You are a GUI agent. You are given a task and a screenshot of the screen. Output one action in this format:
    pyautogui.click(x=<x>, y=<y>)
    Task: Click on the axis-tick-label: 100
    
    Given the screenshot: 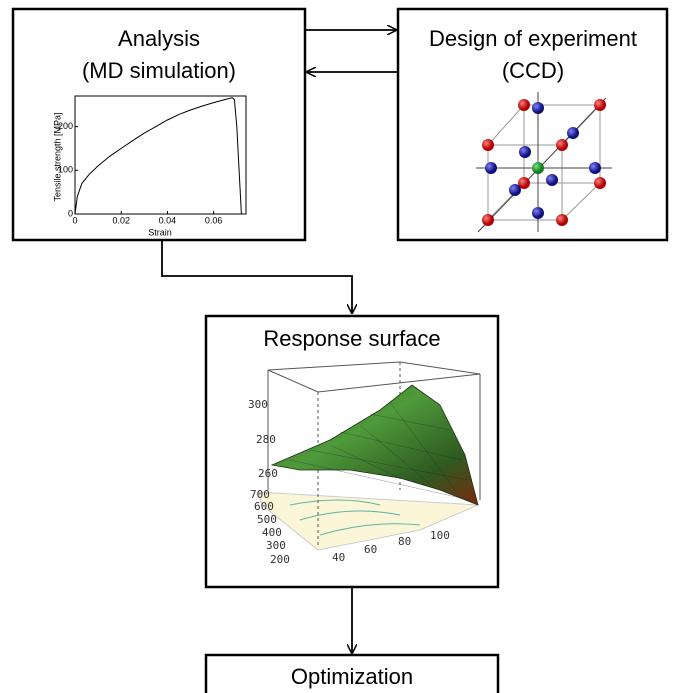 What is the action you would take?
    pyautogui.click(x=440, y=535)
    